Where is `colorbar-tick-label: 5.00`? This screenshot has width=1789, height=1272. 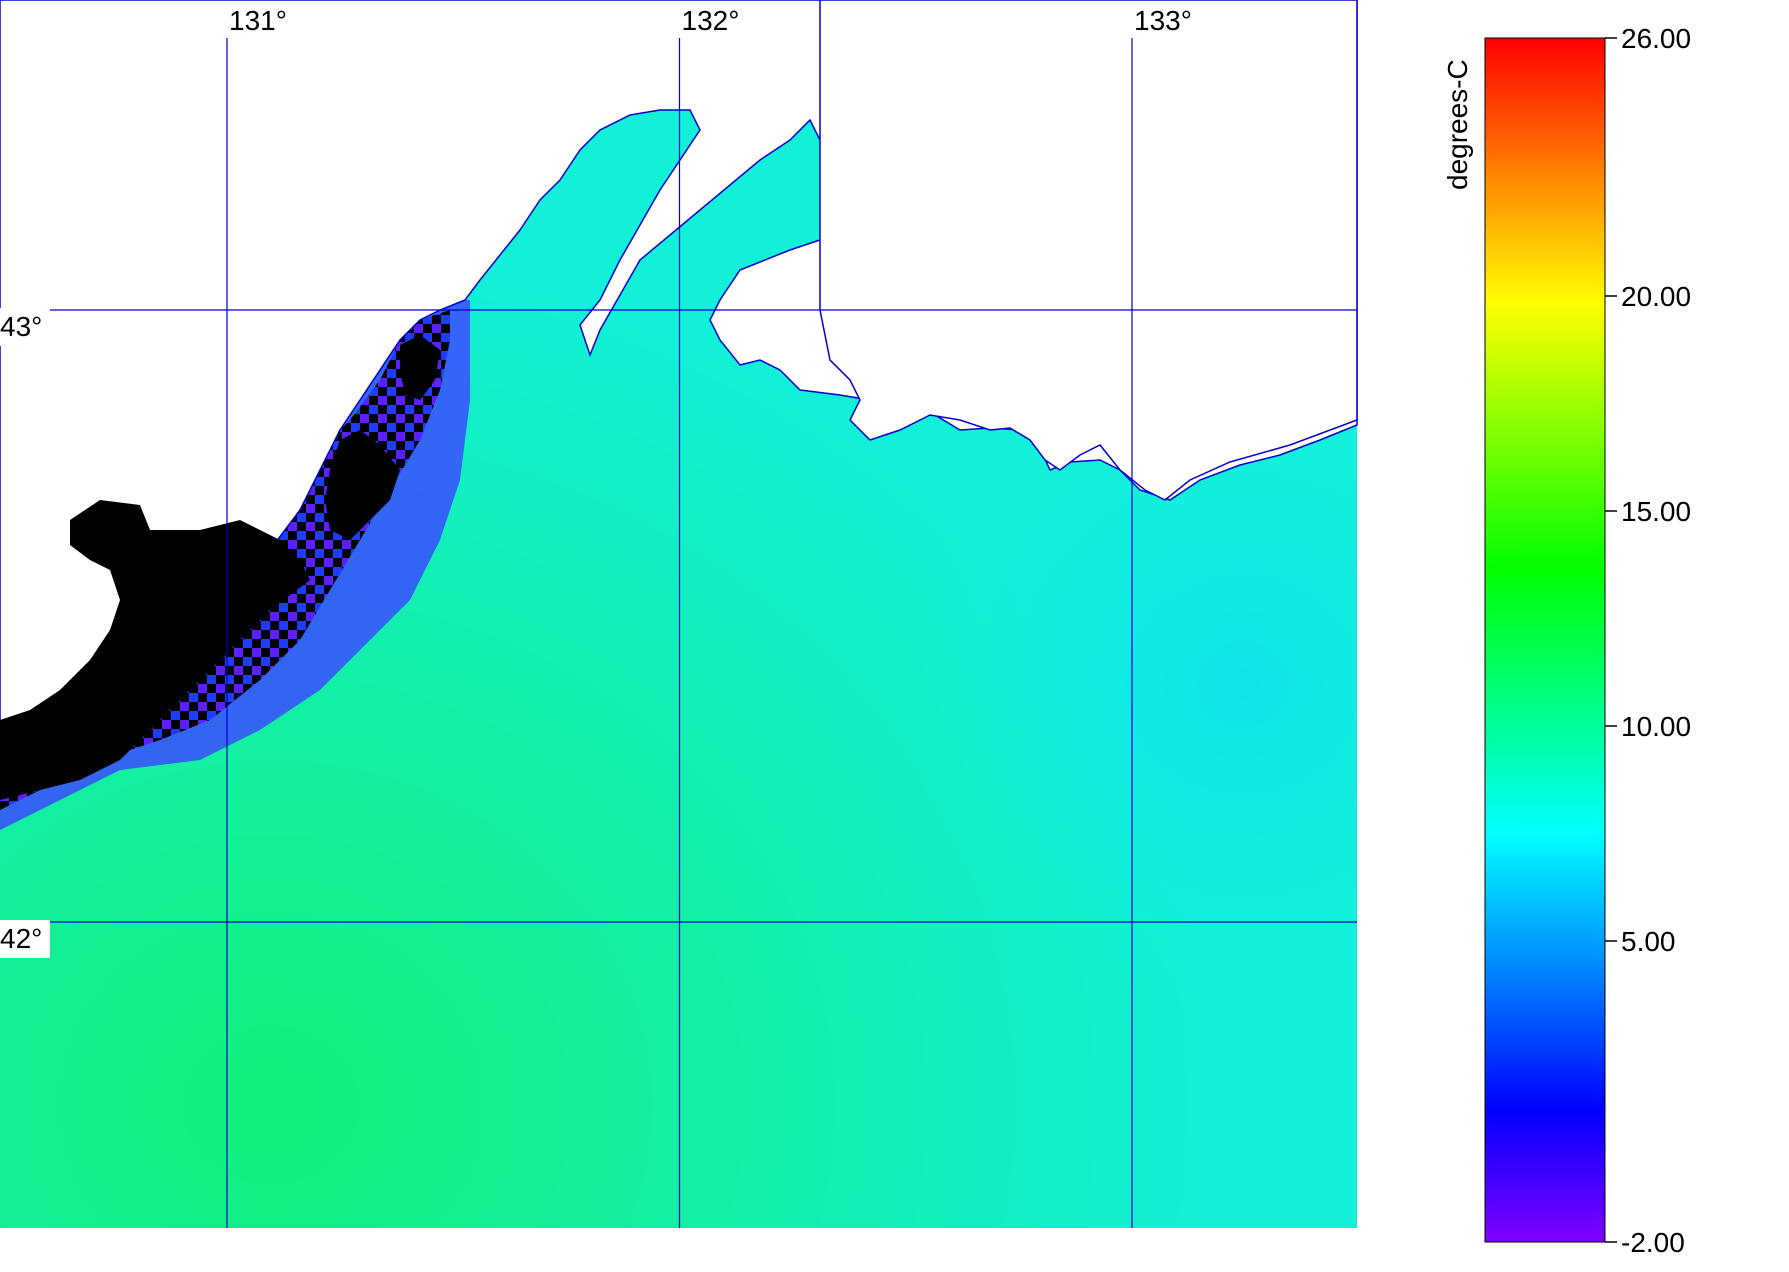 colorbar-tick-label: 5.00 is located at coordinates (1648, 941).